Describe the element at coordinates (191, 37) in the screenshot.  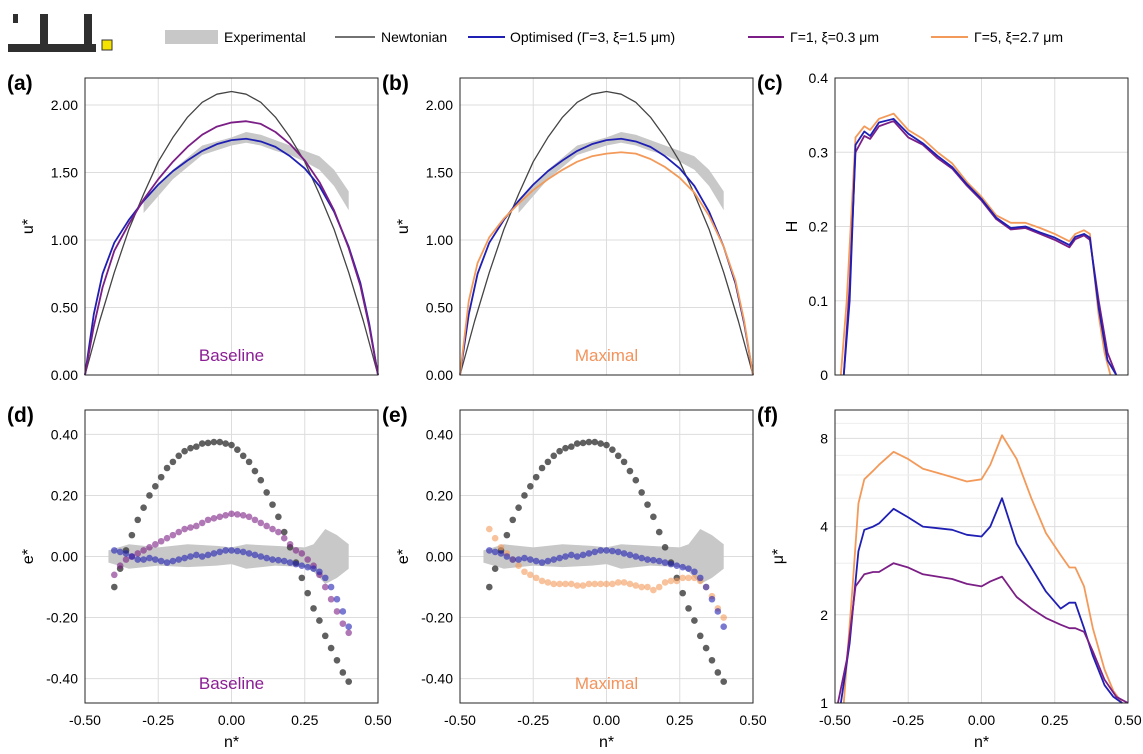
I see `legend-swatch-experimental` at that location.